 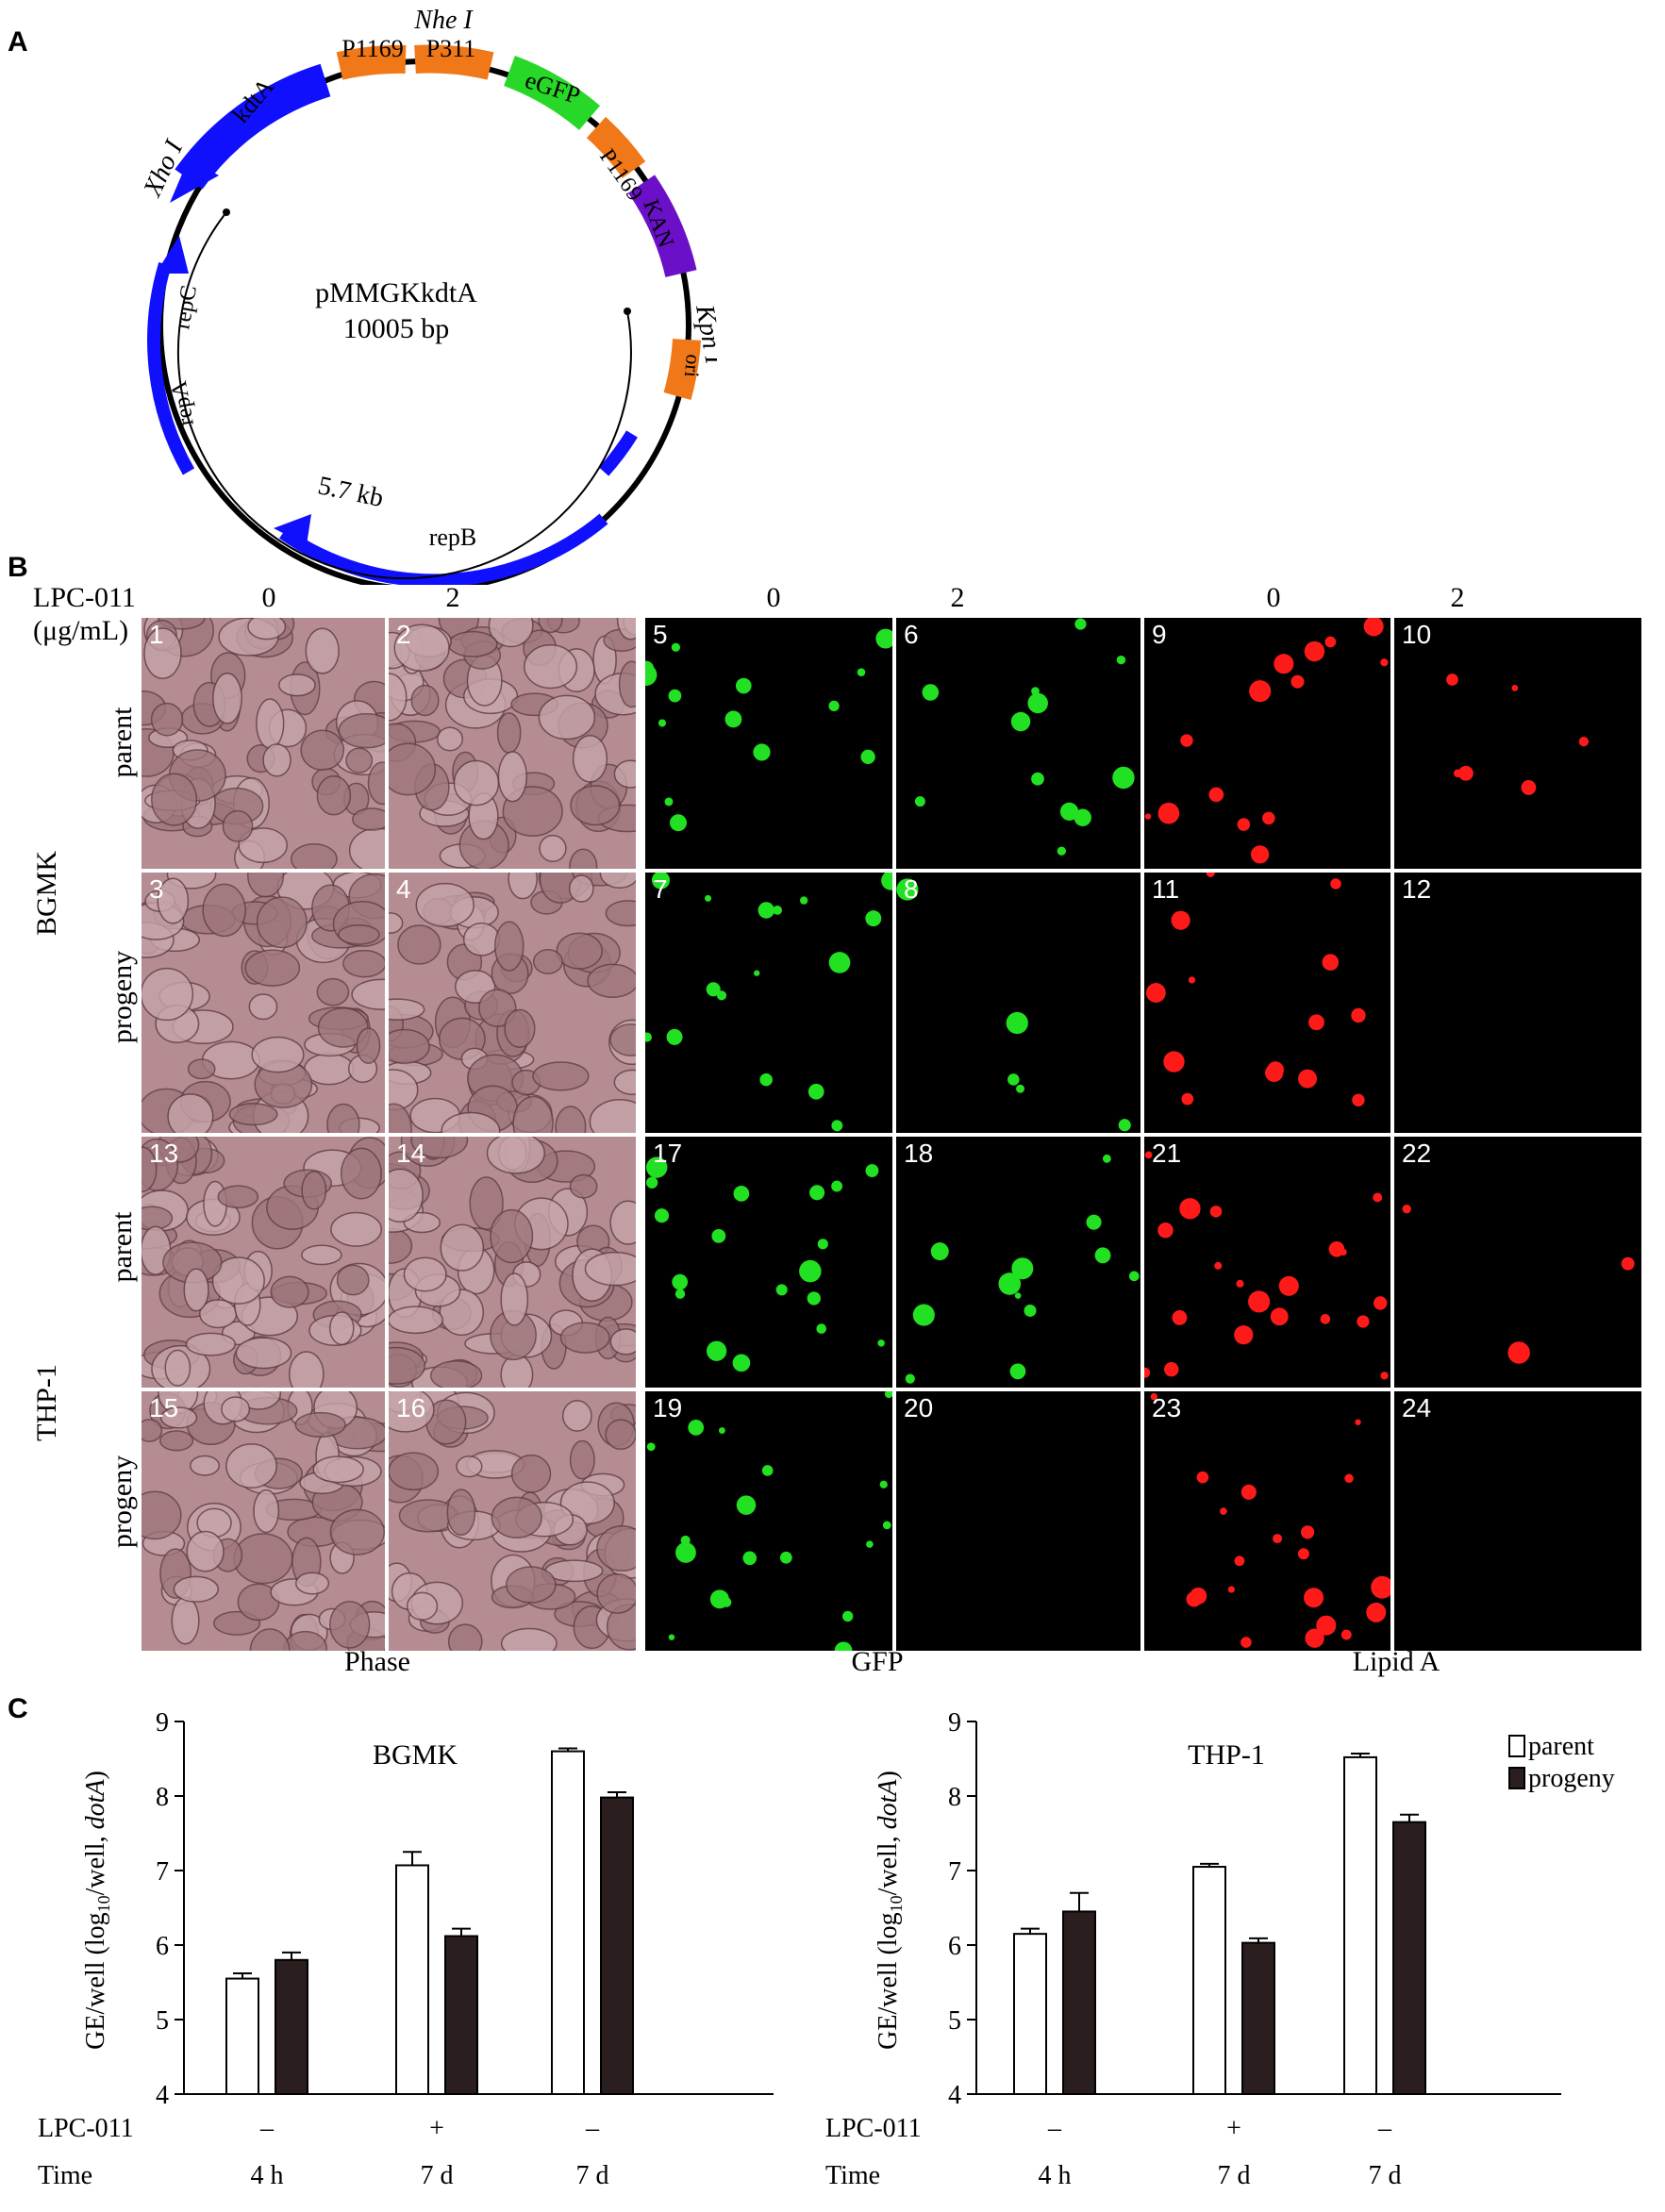 What do you see at coordinates (1267, 1521) in the screenshot?
I see `micrograph-23: 23` at bounding box center [1267, 1521].